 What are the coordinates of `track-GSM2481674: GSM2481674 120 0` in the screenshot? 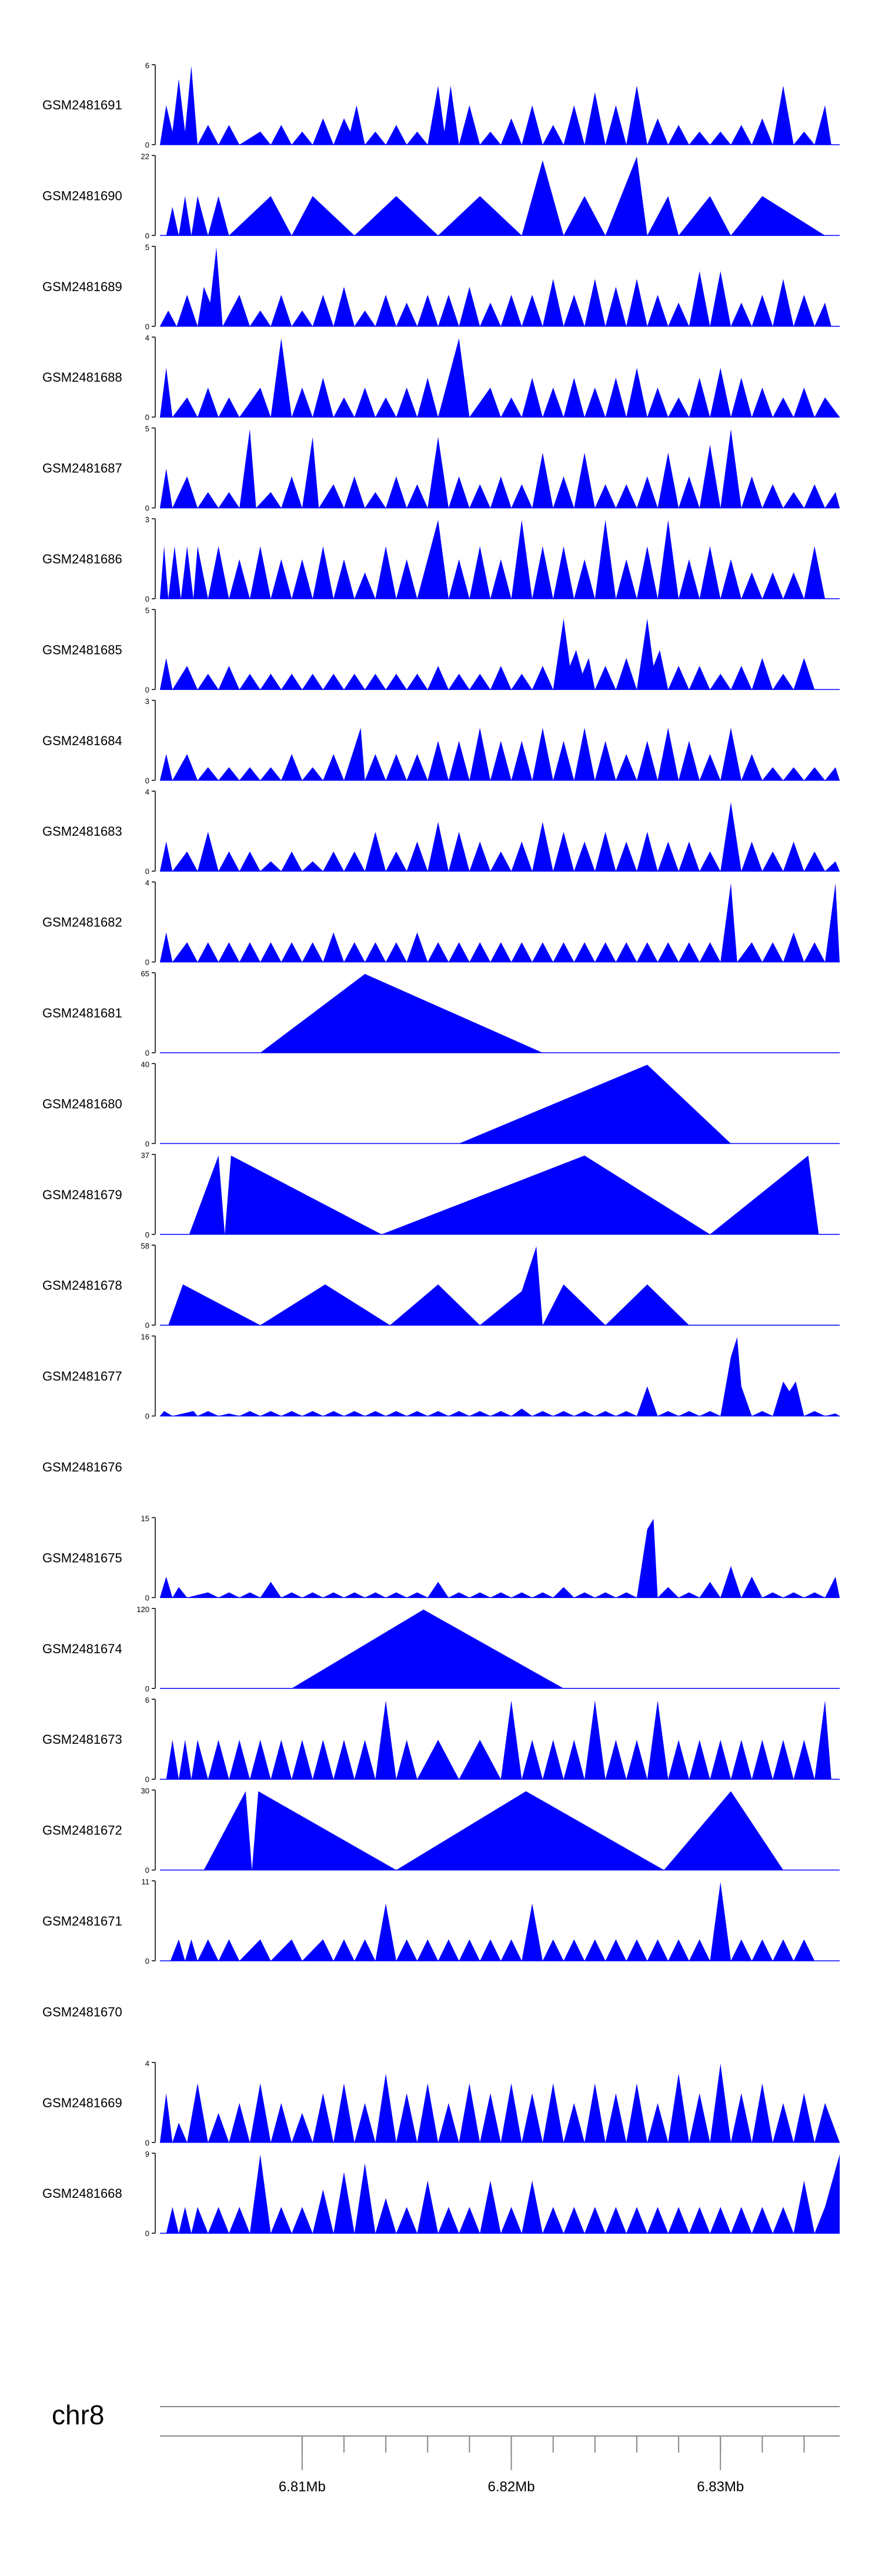 It's located at (441, 1649).